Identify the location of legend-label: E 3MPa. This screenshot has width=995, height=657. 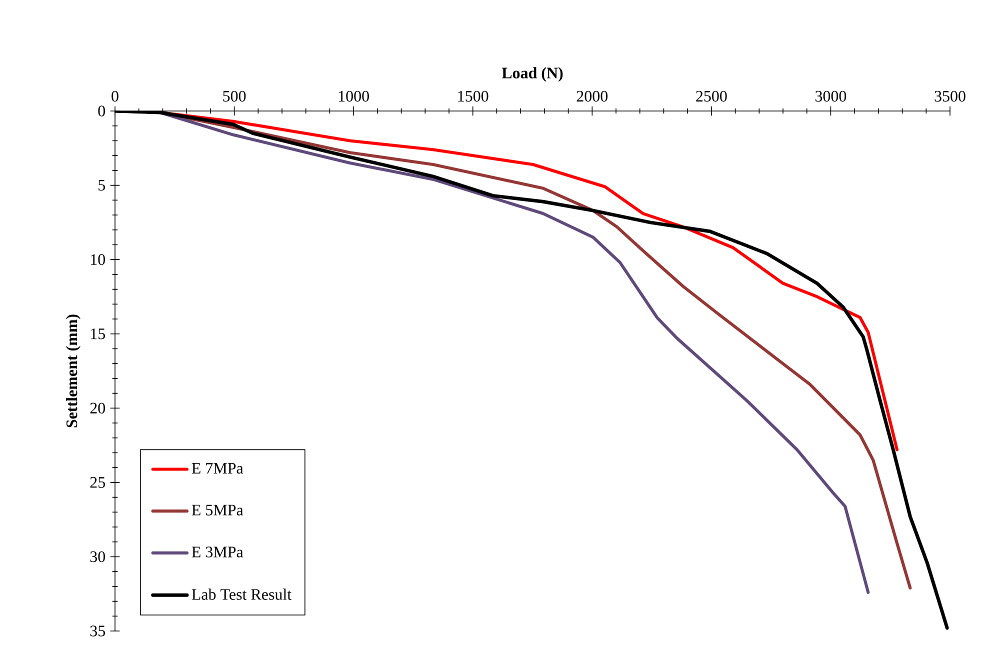
(218, 552).